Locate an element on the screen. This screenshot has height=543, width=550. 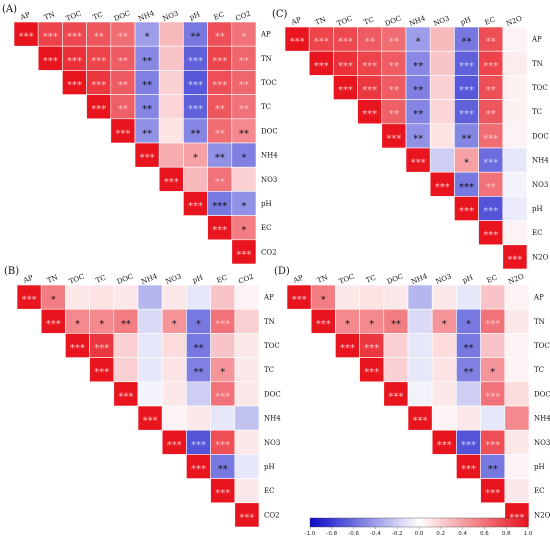
colorbar-tick-label: -1.0 is located at coordinates (310, 534).